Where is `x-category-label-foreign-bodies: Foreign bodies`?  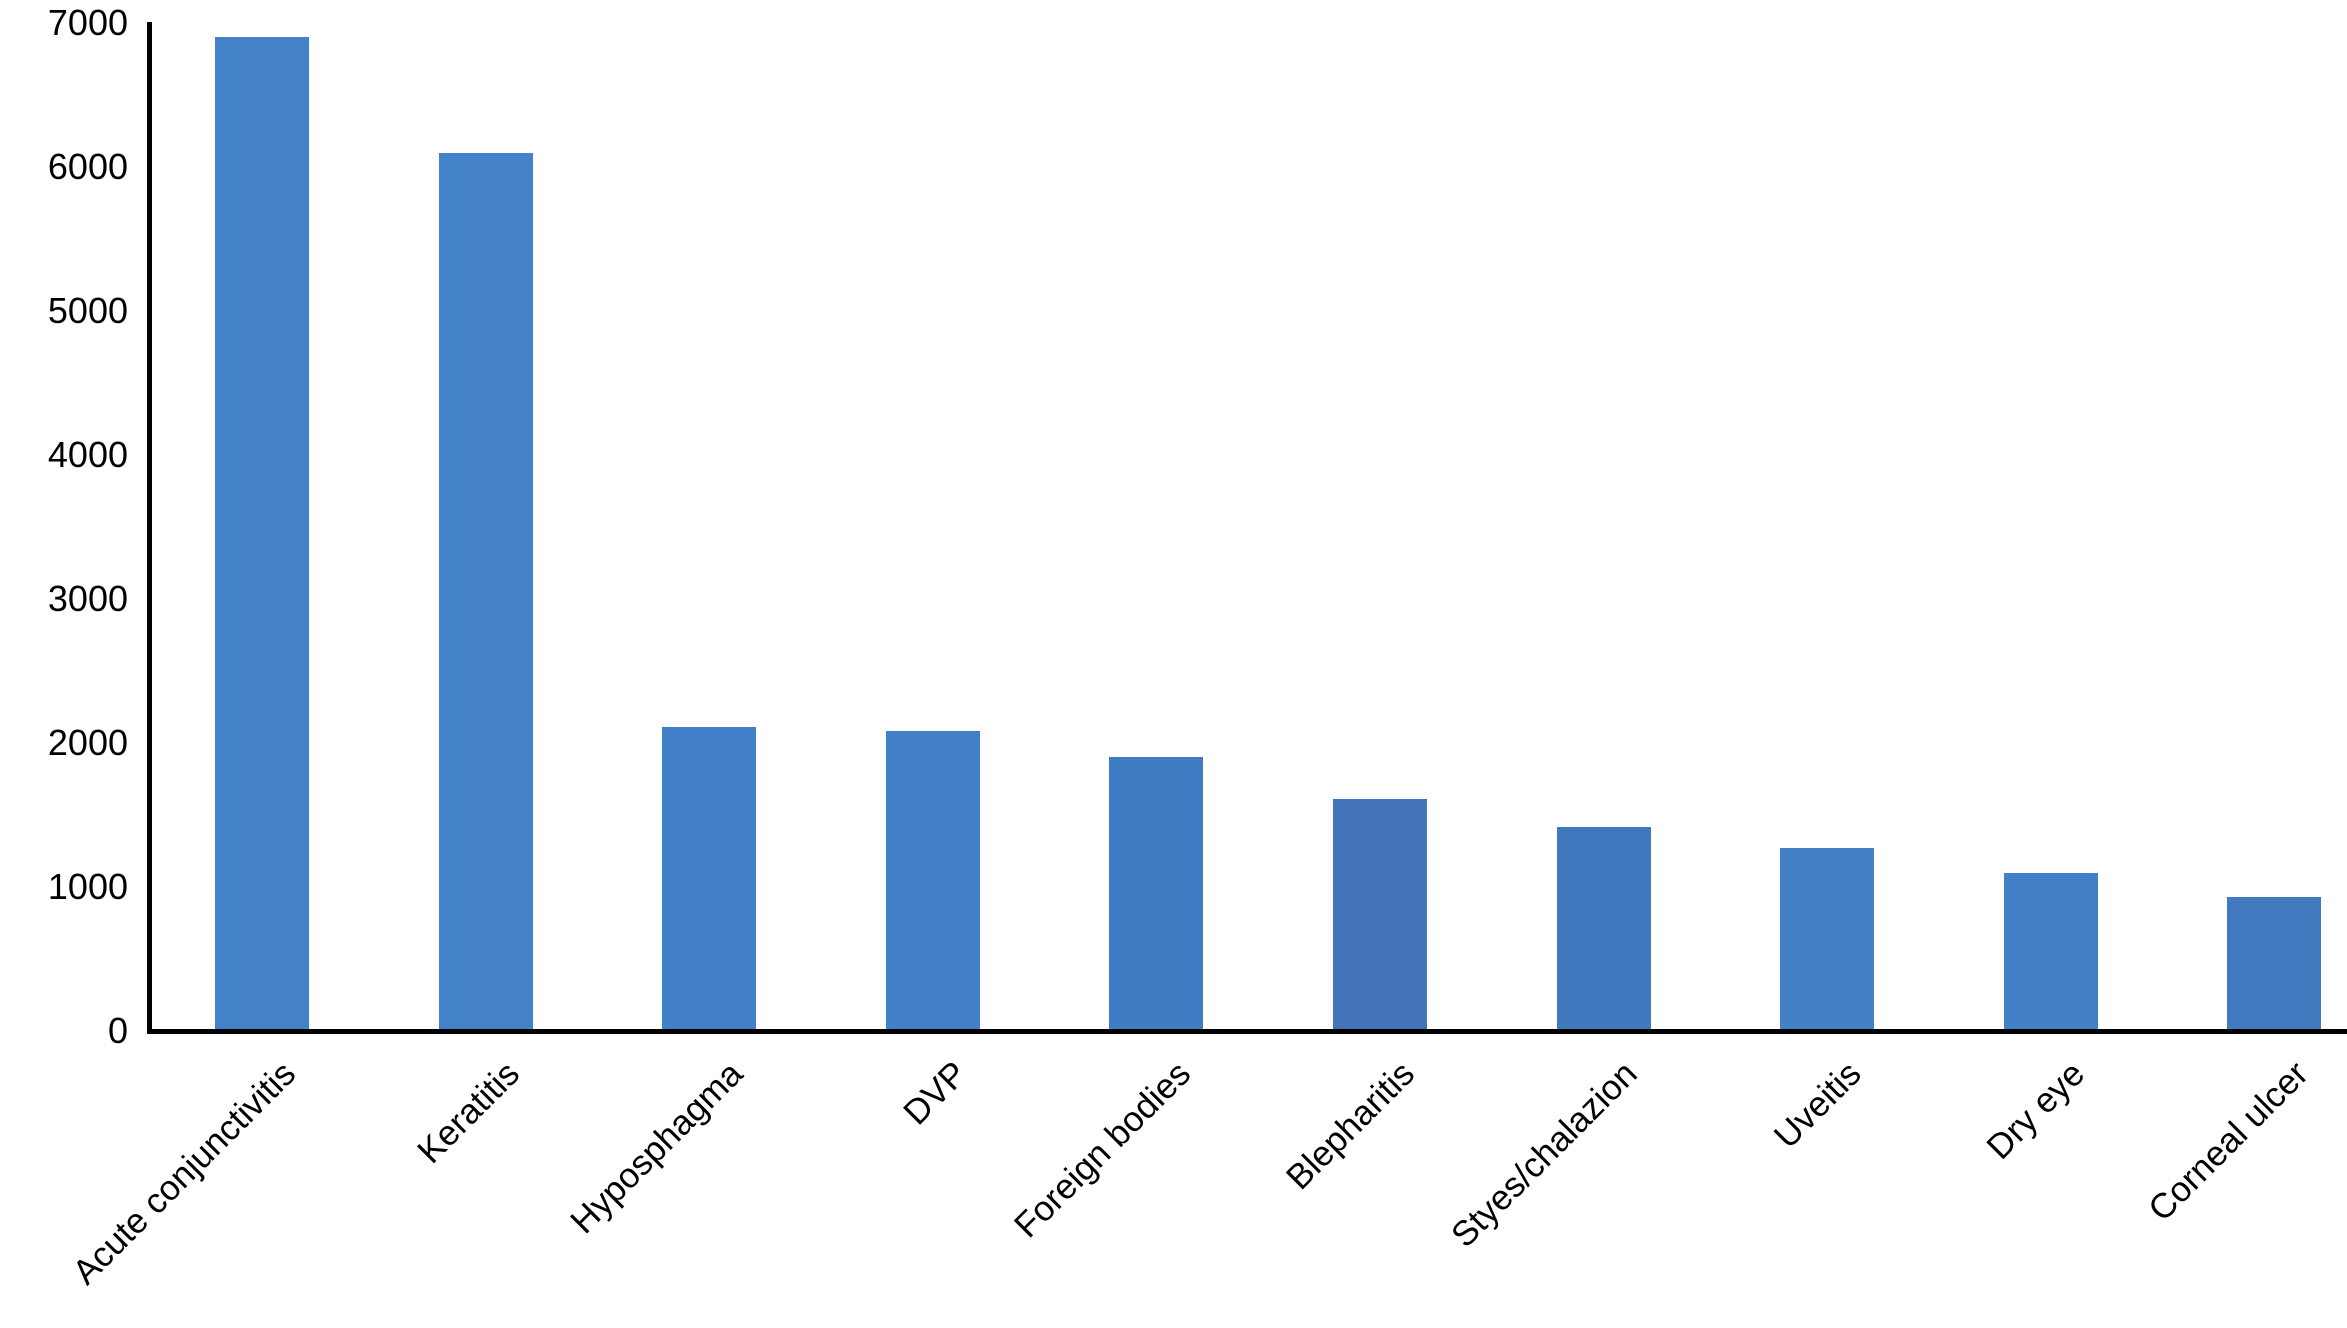 x-category-label-foreign-bodies: Foreign bodies is located at coordinates (1102, 1150).